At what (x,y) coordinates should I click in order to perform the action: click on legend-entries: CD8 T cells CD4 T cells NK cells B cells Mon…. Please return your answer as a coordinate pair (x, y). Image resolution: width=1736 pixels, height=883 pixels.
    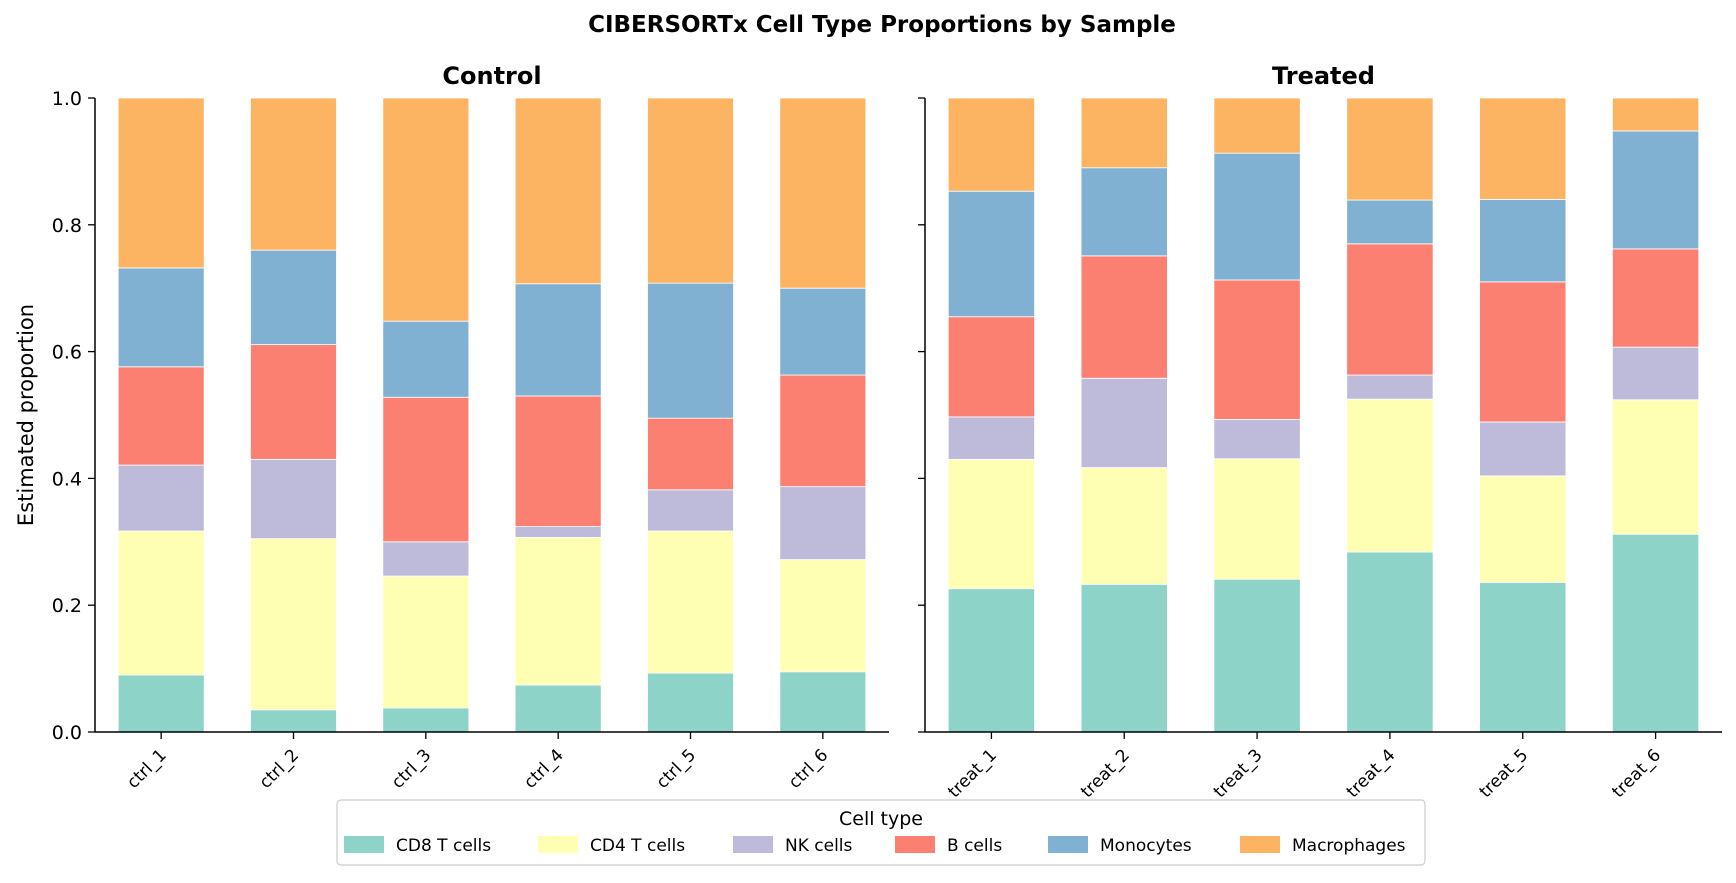
    Looking at the image, I should click on (875, 846).